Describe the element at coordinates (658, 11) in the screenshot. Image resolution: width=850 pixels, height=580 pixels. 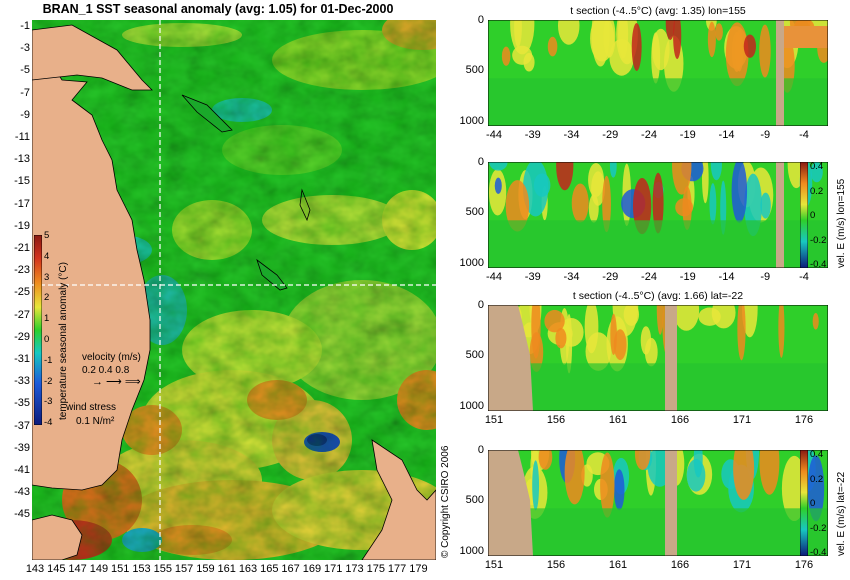
I see `section-panel-title: t section (-4..5°C) (avg: 1.35) lon=155` at that location.